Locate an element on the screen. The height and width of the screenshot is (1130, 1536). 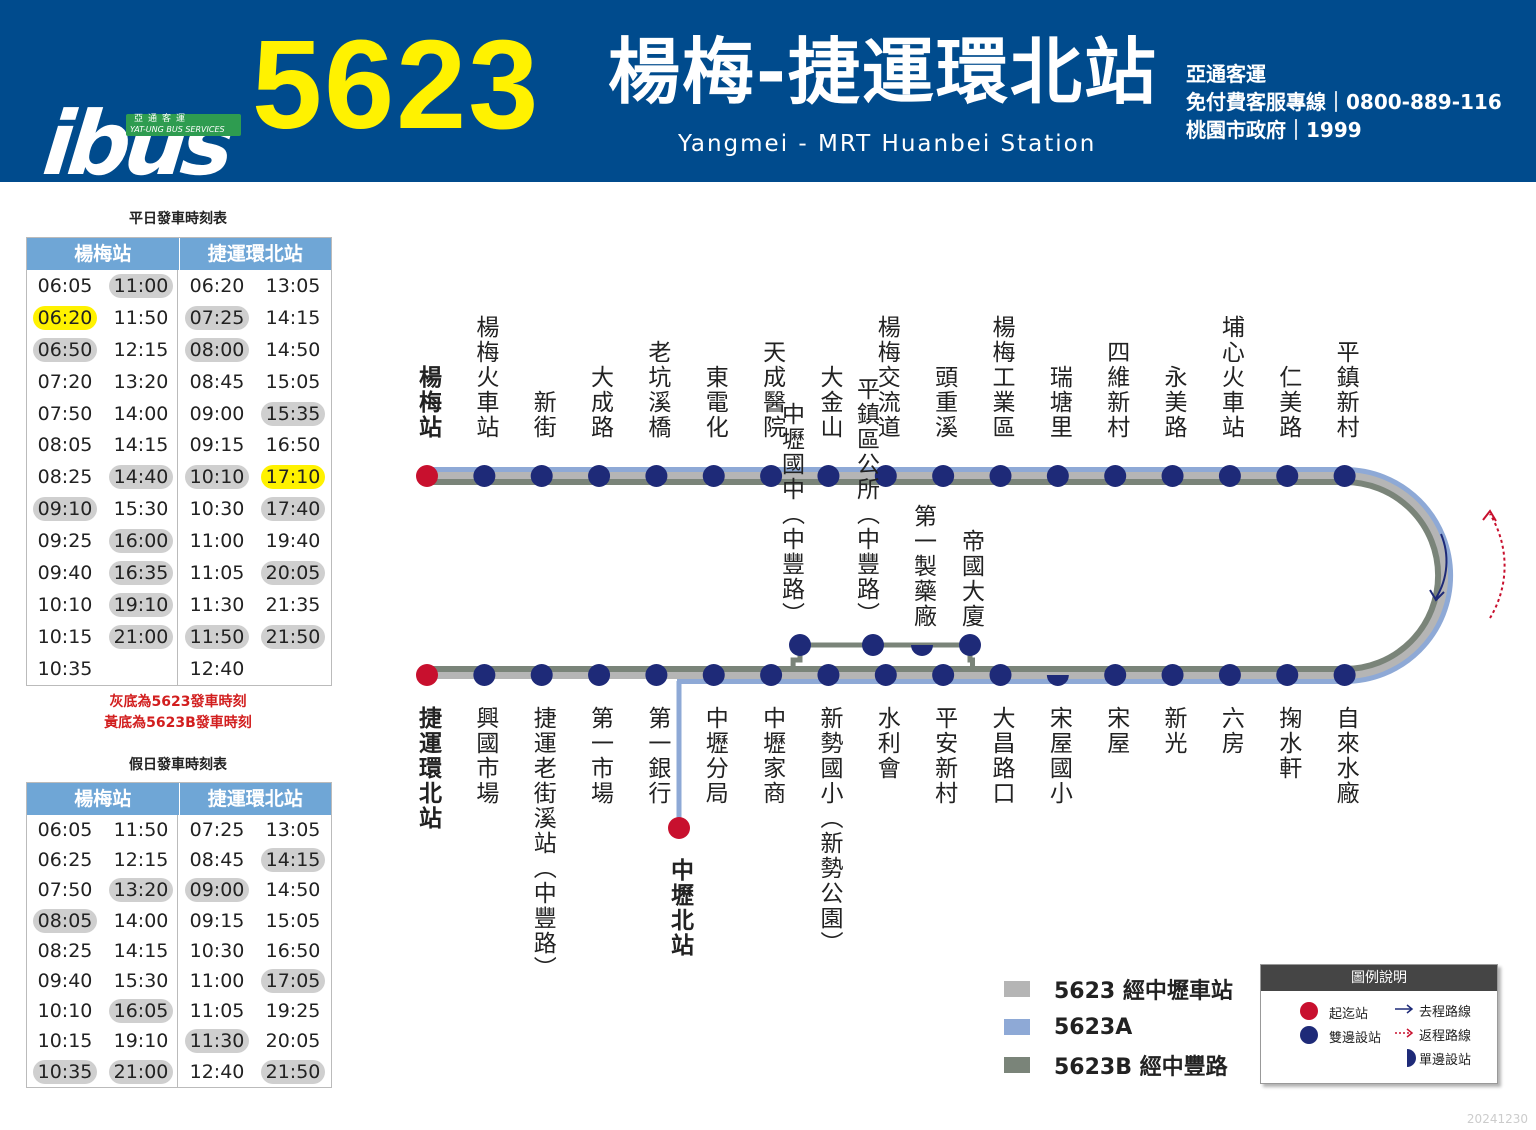
timetable-cell: 15:30 is located at coordinates (141, 981).